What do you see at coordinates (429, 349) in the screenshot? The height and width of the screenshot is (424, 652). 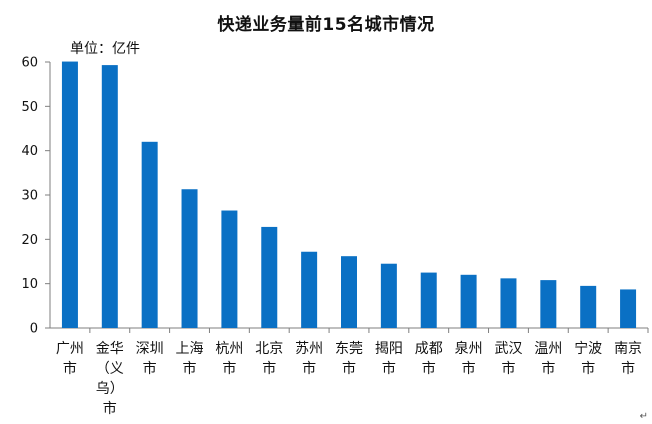 I see `x-category-label: 成都` at bounding box center [429, 349].